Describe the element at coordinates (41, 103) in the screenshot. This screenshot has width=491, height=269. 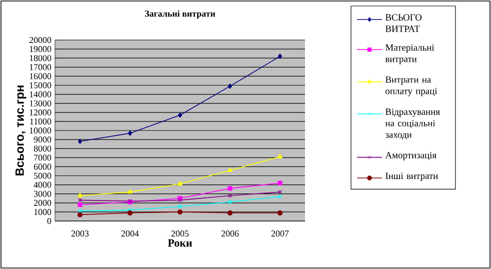
I see `y-tick-label: 13000` at that location.